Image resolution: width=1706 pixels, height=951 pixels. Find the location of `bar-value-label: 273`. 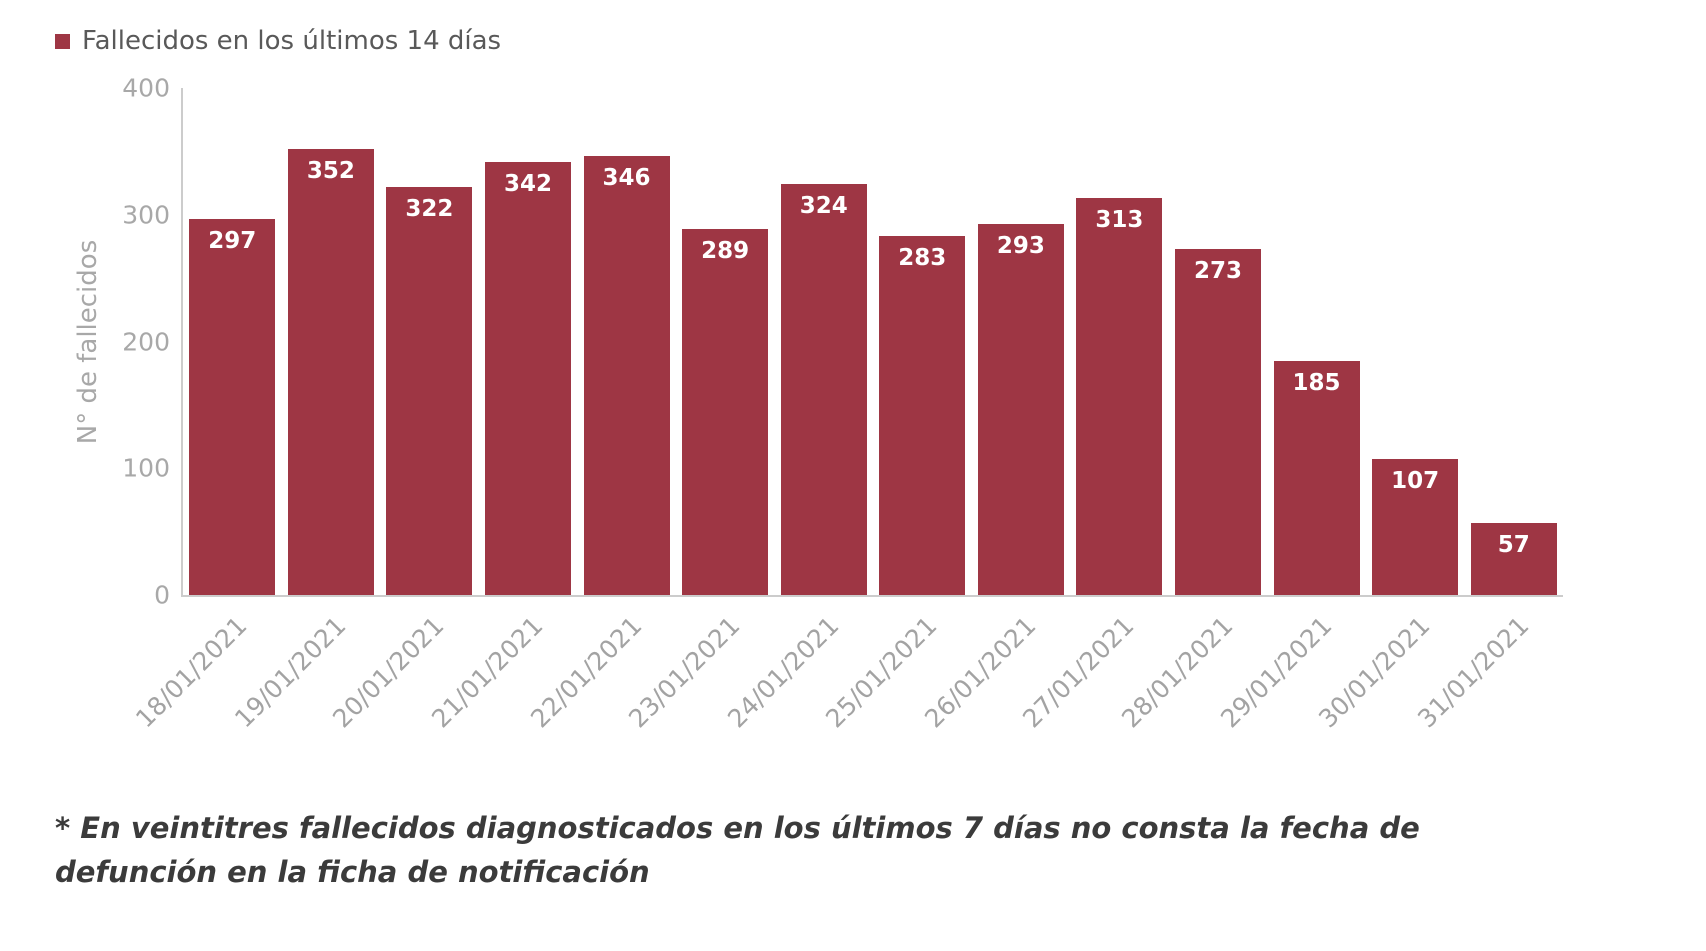

bar-value-label: 273 is located at coordinates (1217, 271).